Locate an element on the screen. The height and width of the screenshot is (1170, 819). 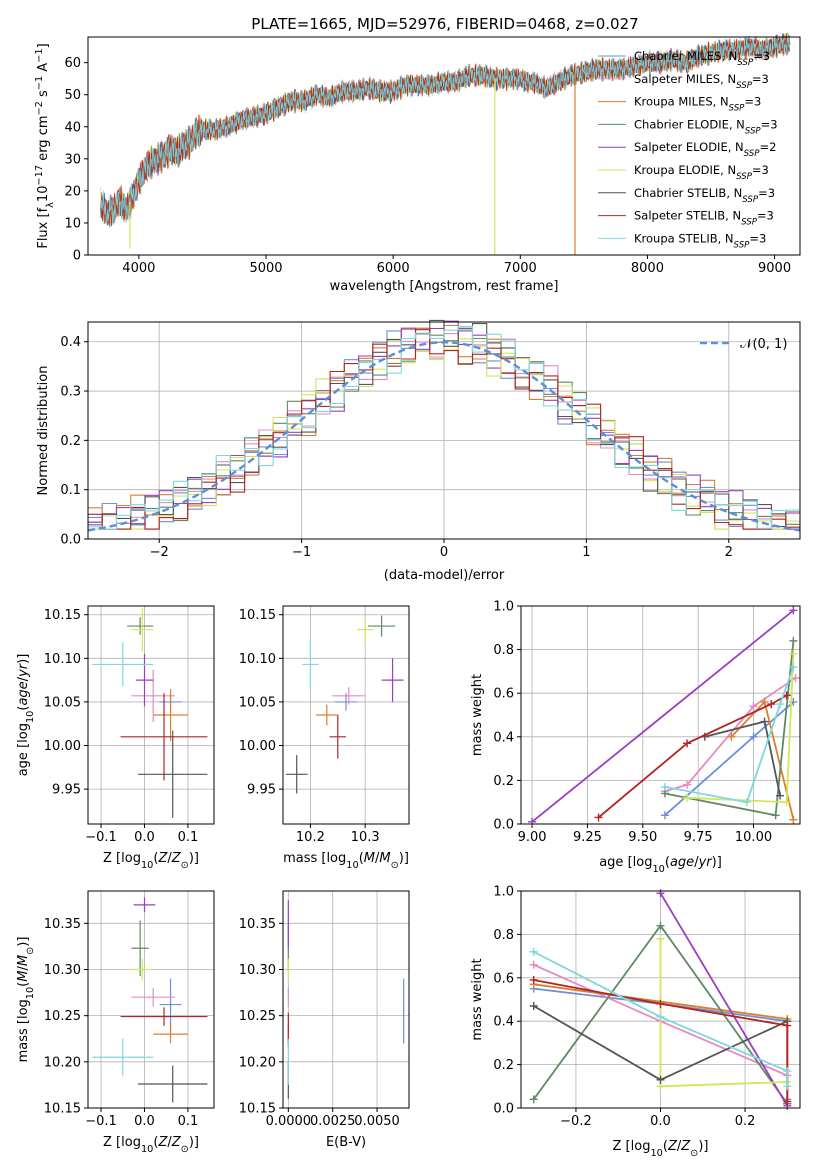
x-tick-label: −1 is located at coordinates (301, 552).